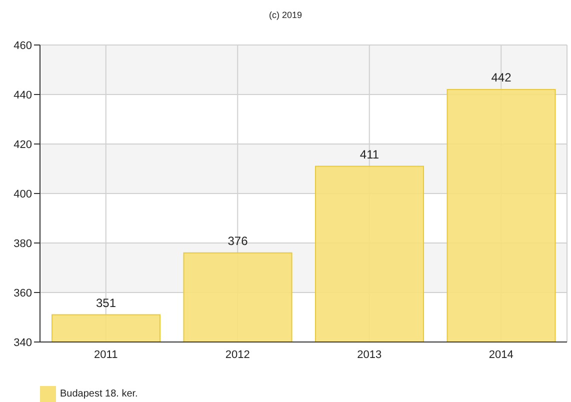 This screenshot has width=571, height=402. Describe the element at coordinates (23, 342) in the screenshot. I see `y-tick-label: 340` at that location.